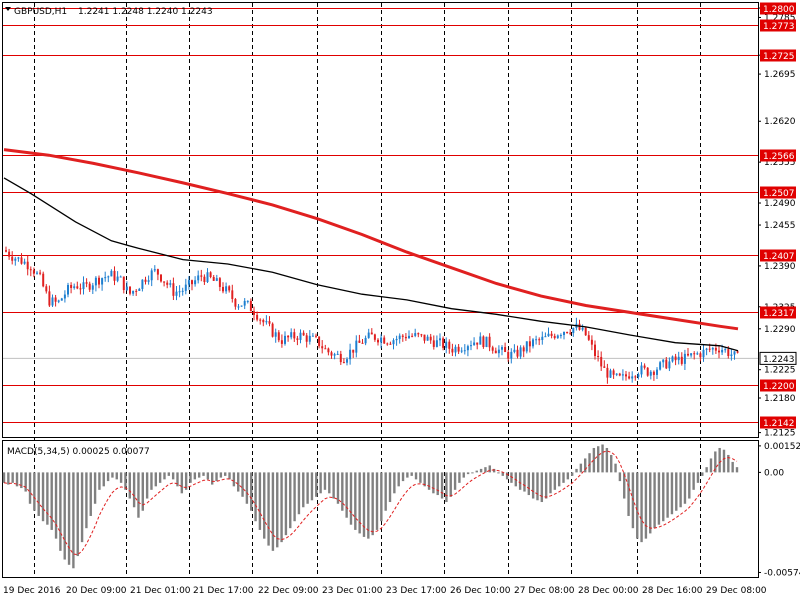  Describe the element at coordinates (779, 424) in the screenshot. I see `level-tag-label: 1.2142` at that location.